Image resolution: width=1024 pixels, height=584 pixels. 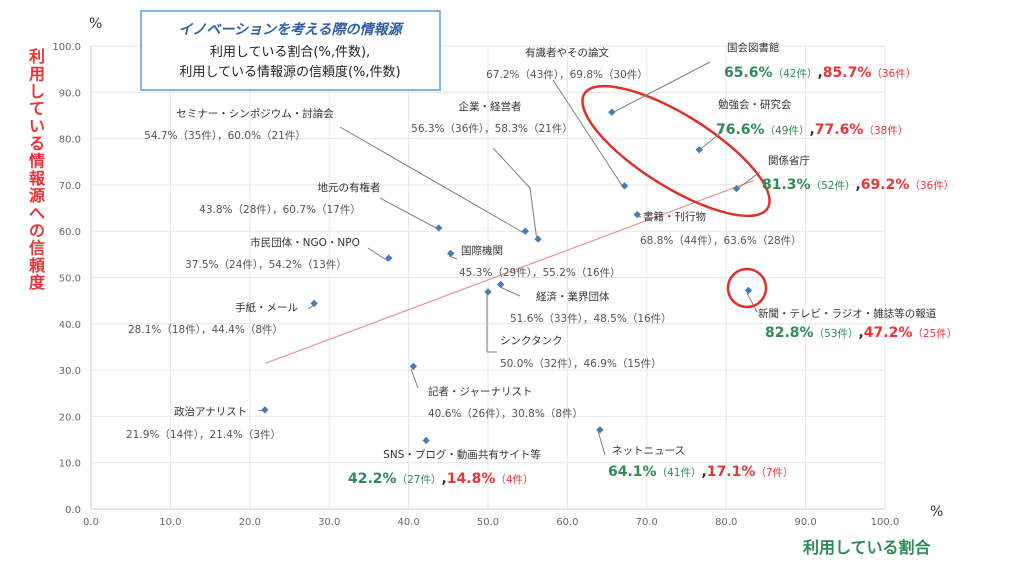 What do you see at coordinates (795, 74) in the screenshot?
I see `value-label-part: （42件）` at bounding box center [795, 74].